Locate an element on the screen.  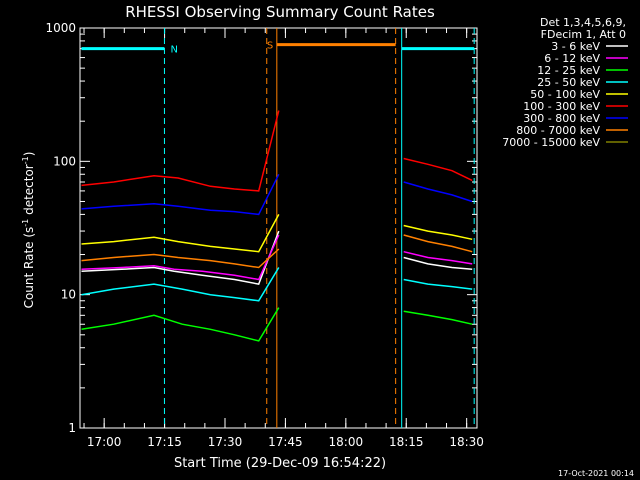
y-axis-label: Count Rate (s-1 detector-1) is located at coordinates (28, 230).